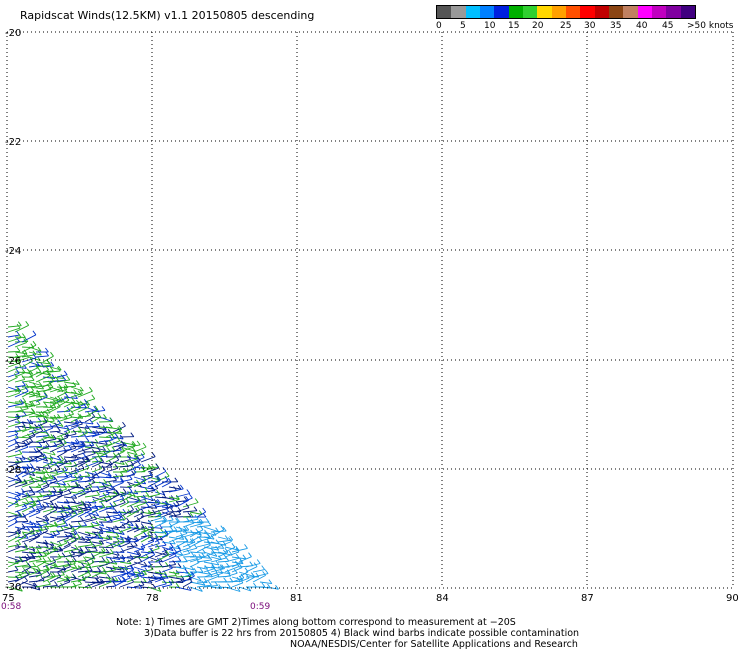  Describe the element at coordinates (296, 598) in the screenshot. I see `lon-label: 81` at that location.